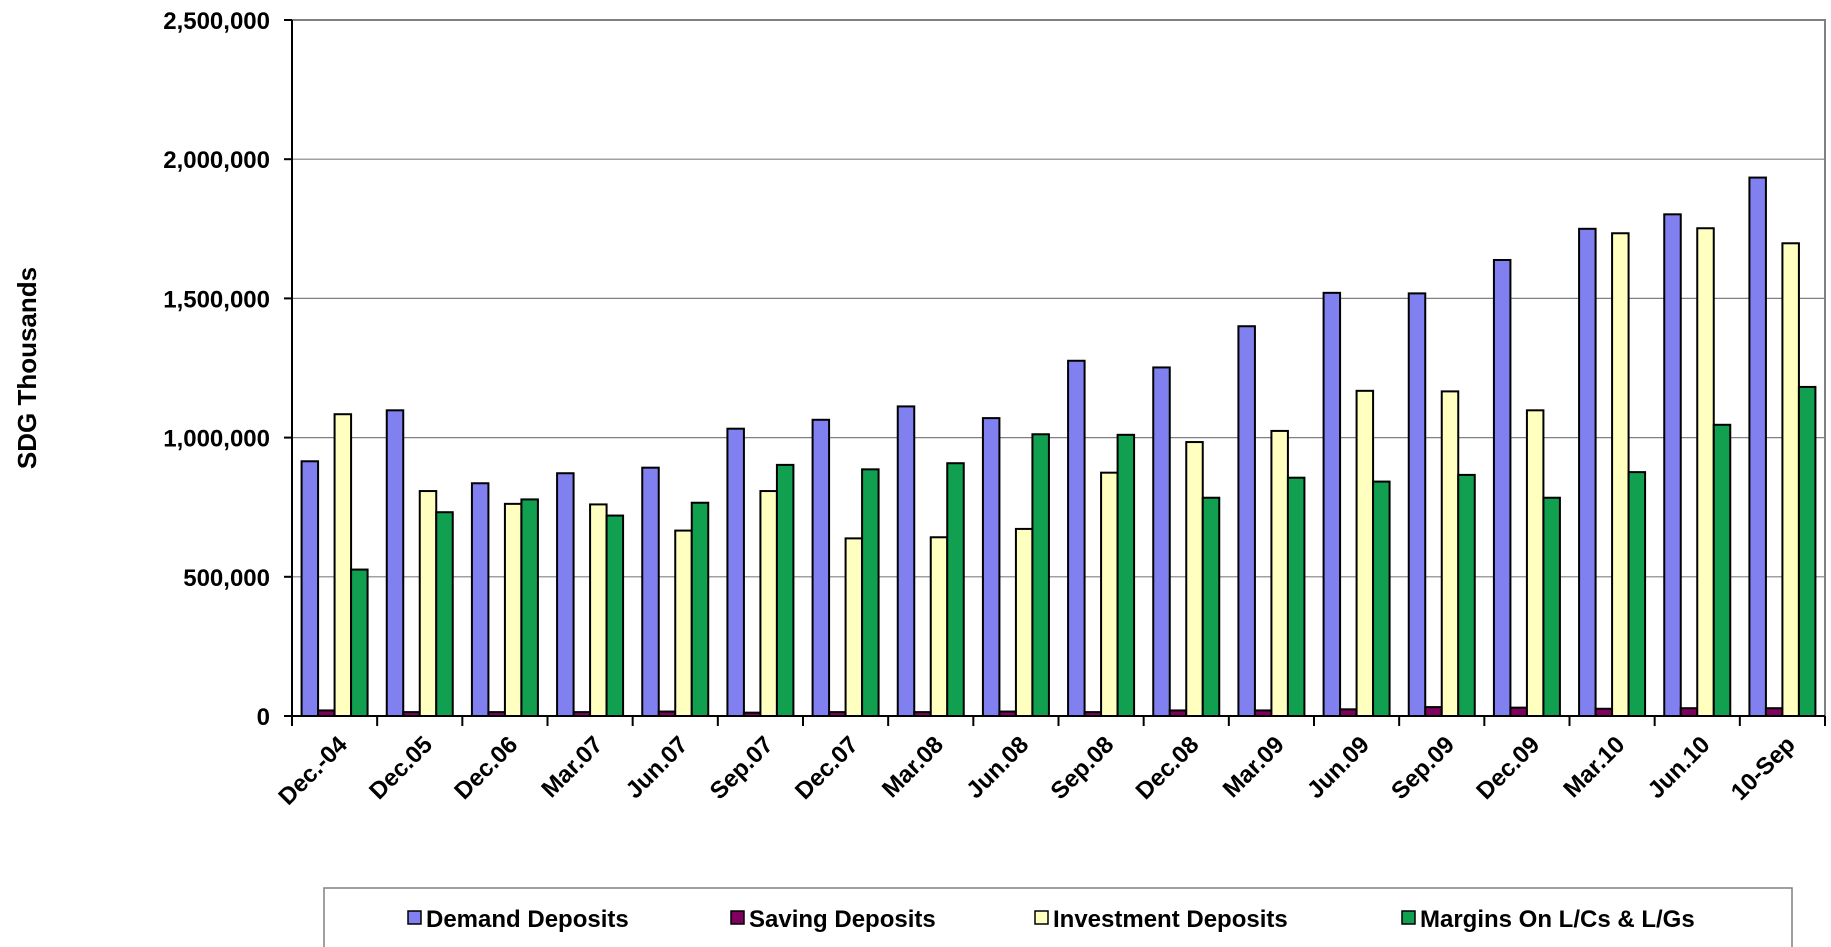  Describe the element at coordinates (1170, 919) in the screenshot. I see `legend-label: Investment Deposits` at that location.